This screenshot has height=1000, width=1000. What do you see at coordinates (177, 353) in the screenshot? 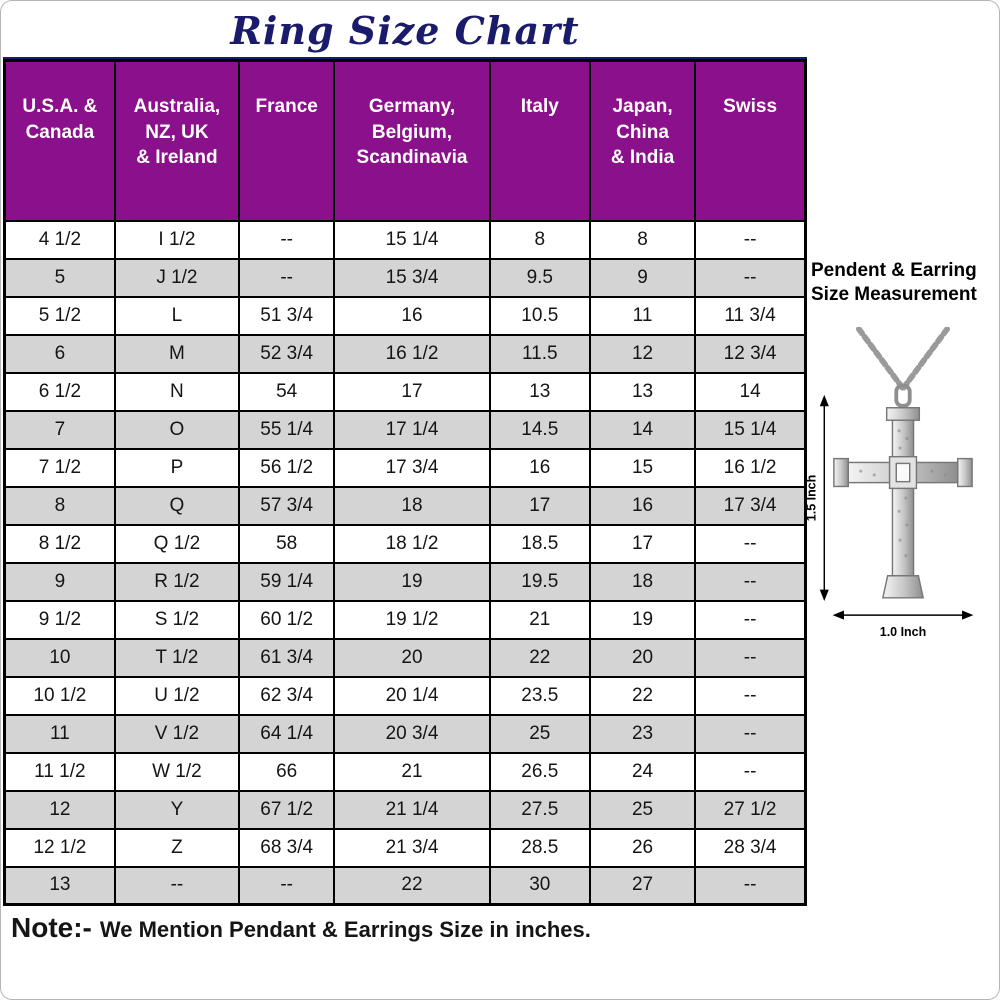
I see `table-cell: M` at bounding box center [177, 353].